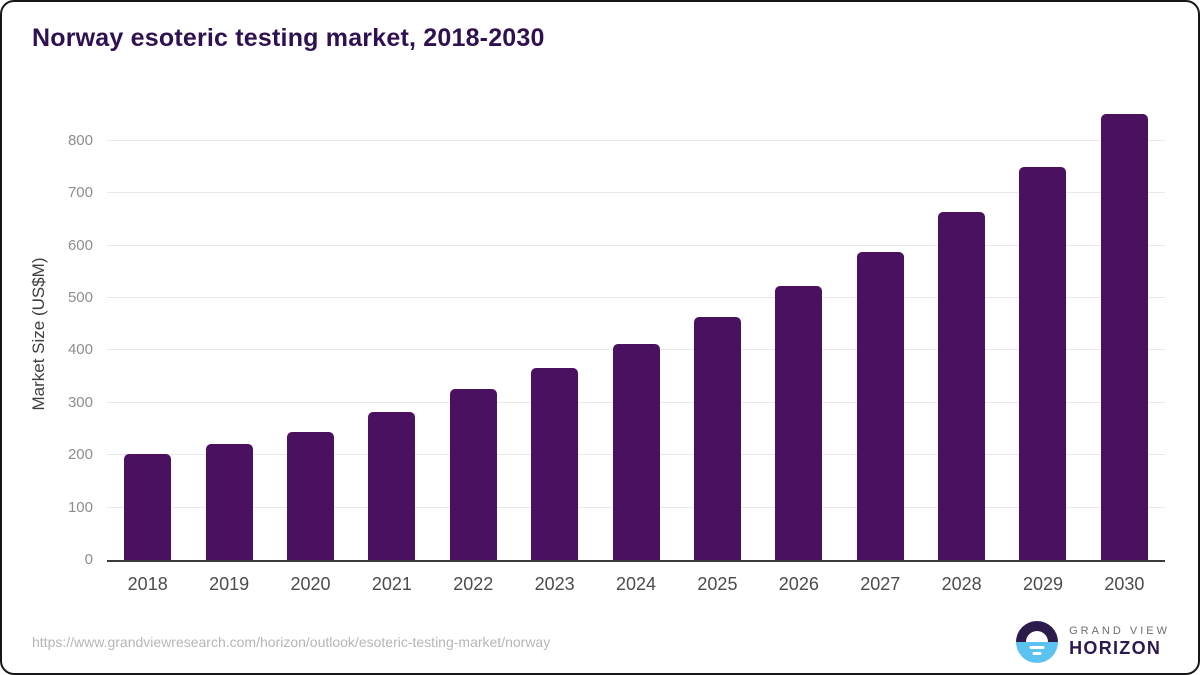 This screenshot has height=675, width=1200. What do you see at coordinates (798, 584) in the screenshot?
I see `x-tick-label-2026: 2026` at bounding box center [798, 584].